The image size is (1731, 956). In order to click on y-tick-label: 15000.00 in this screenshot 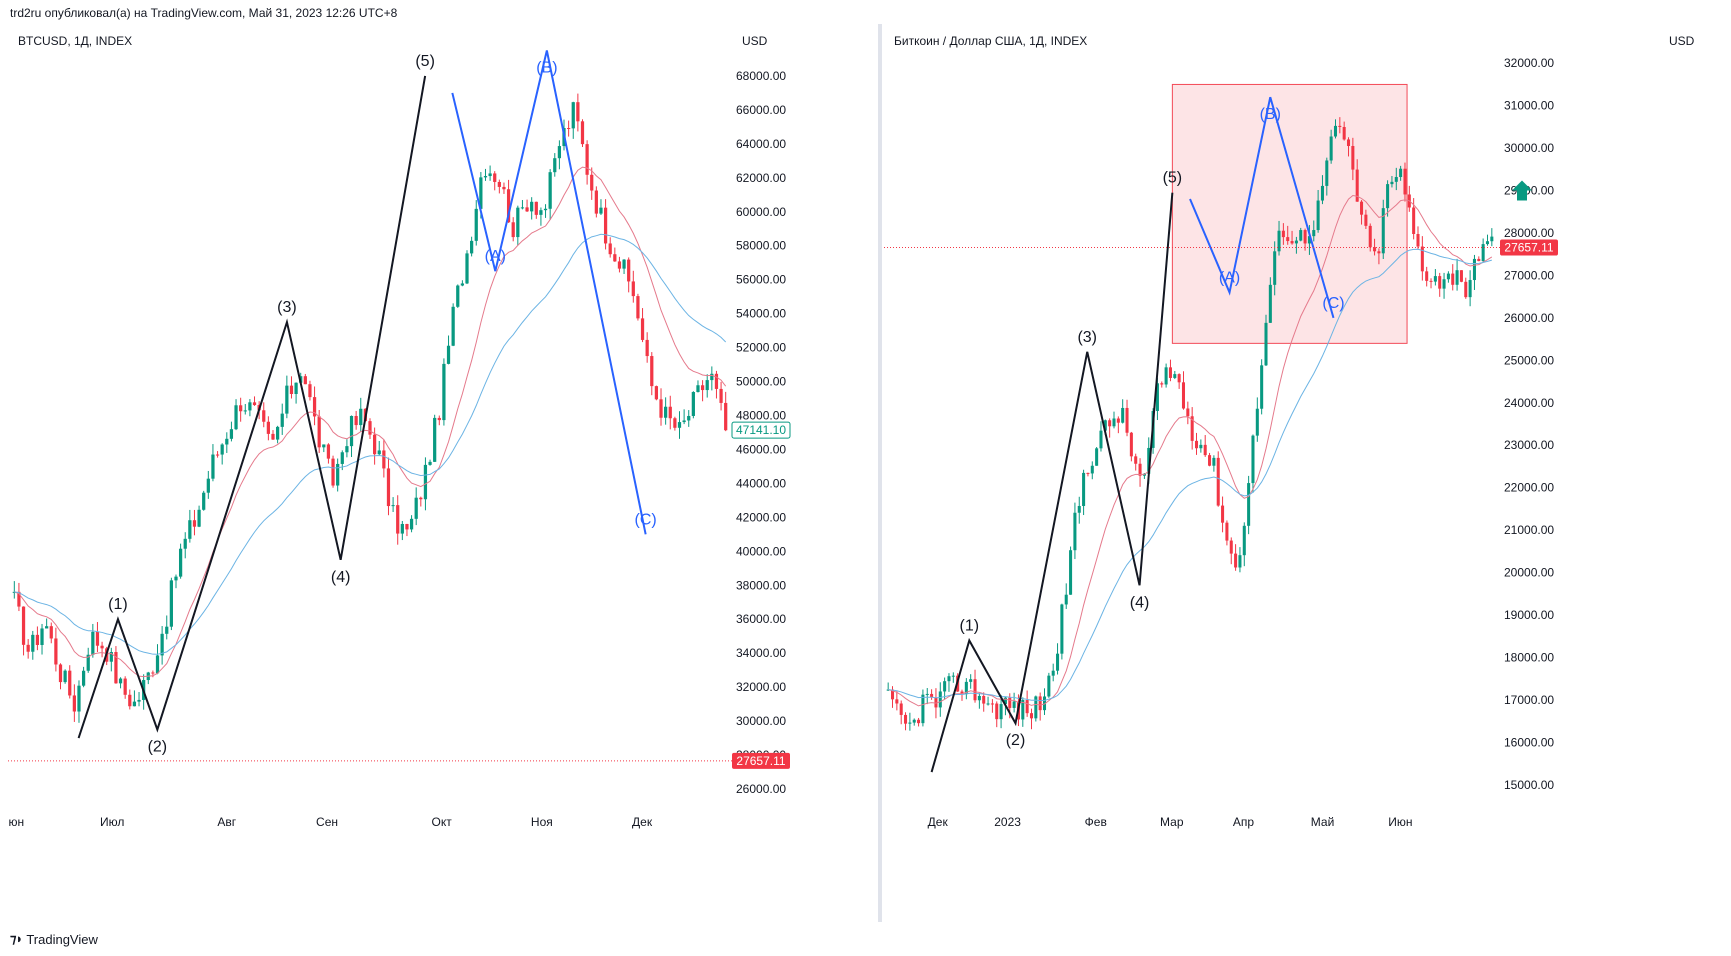, I will do `click(1529, 785)`.